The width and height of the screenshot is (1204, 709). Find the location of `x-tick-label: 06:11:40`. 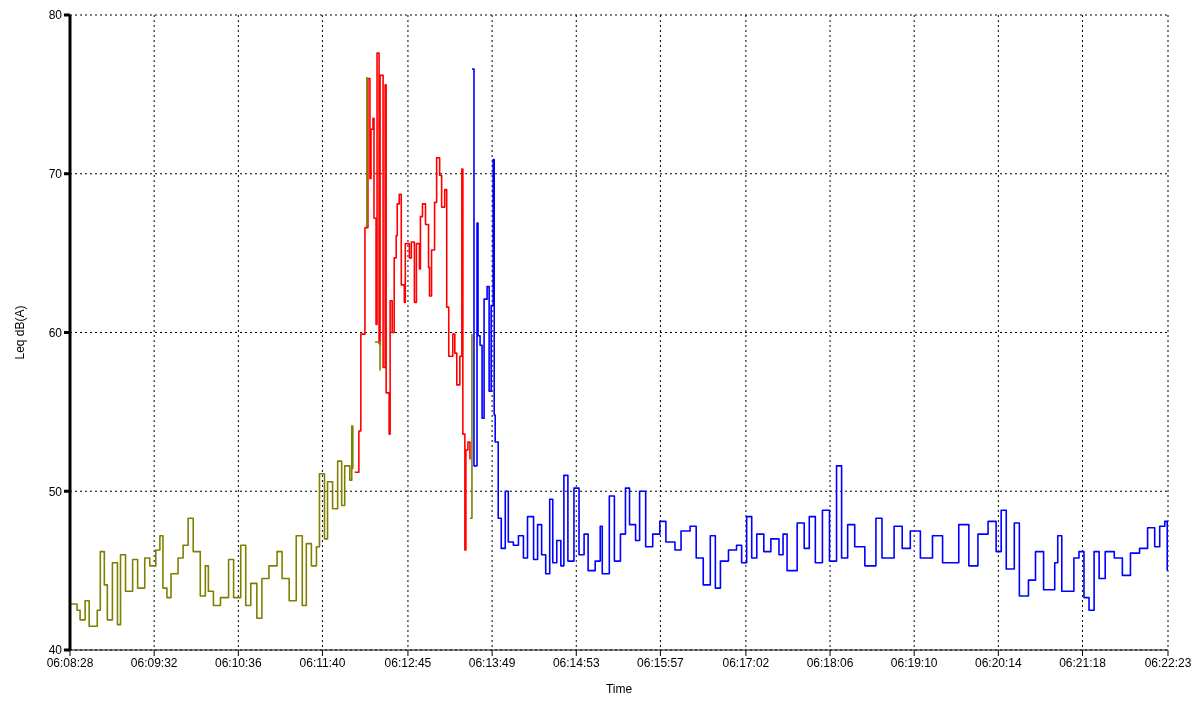

x-tick-label: 06:11:40 is located at coordinates (322, 662).